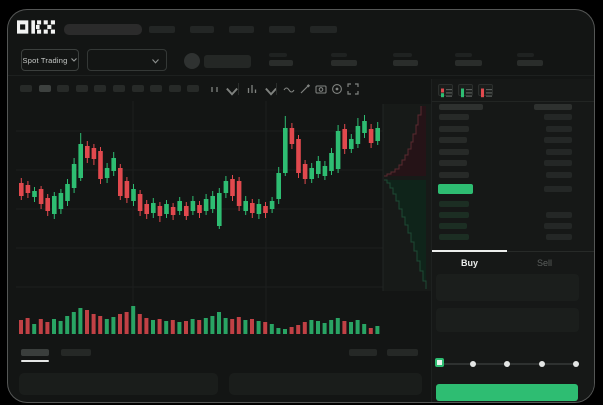  Describe the element at coordinates (127, 60) in the screenshot. I see `pair-selector-dropdown` at that location.